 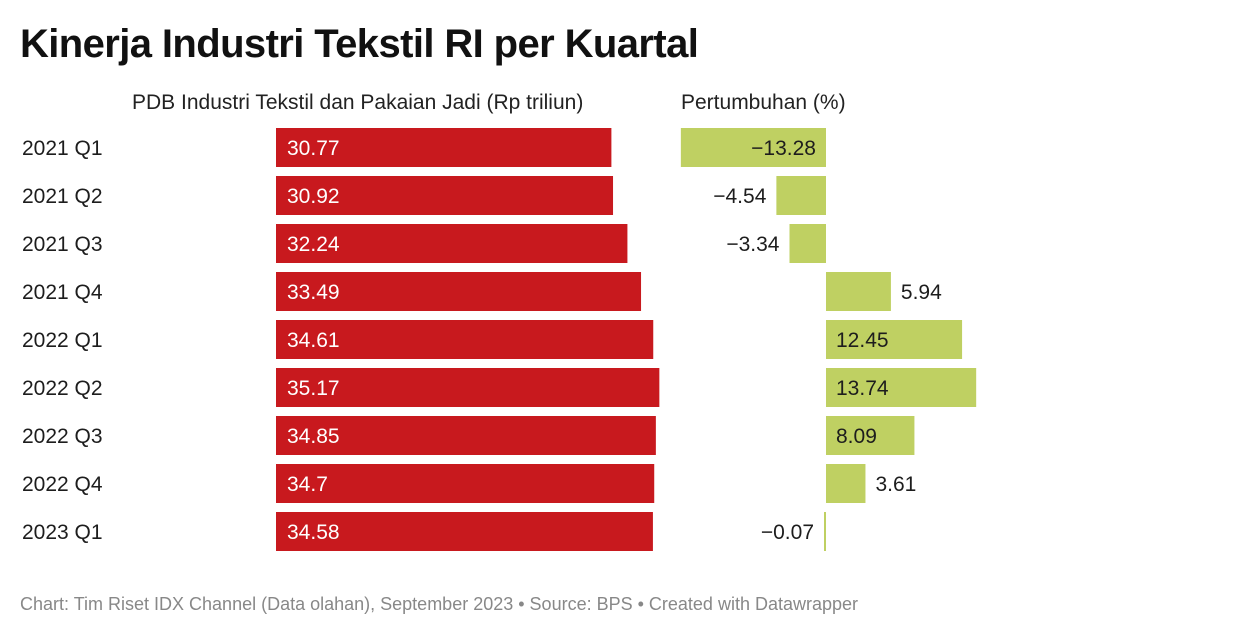 What do you see at coordinates (62, 244) in the screenshot?
I see `category-label: 2021 Q3` at bounding box center [62, 244].